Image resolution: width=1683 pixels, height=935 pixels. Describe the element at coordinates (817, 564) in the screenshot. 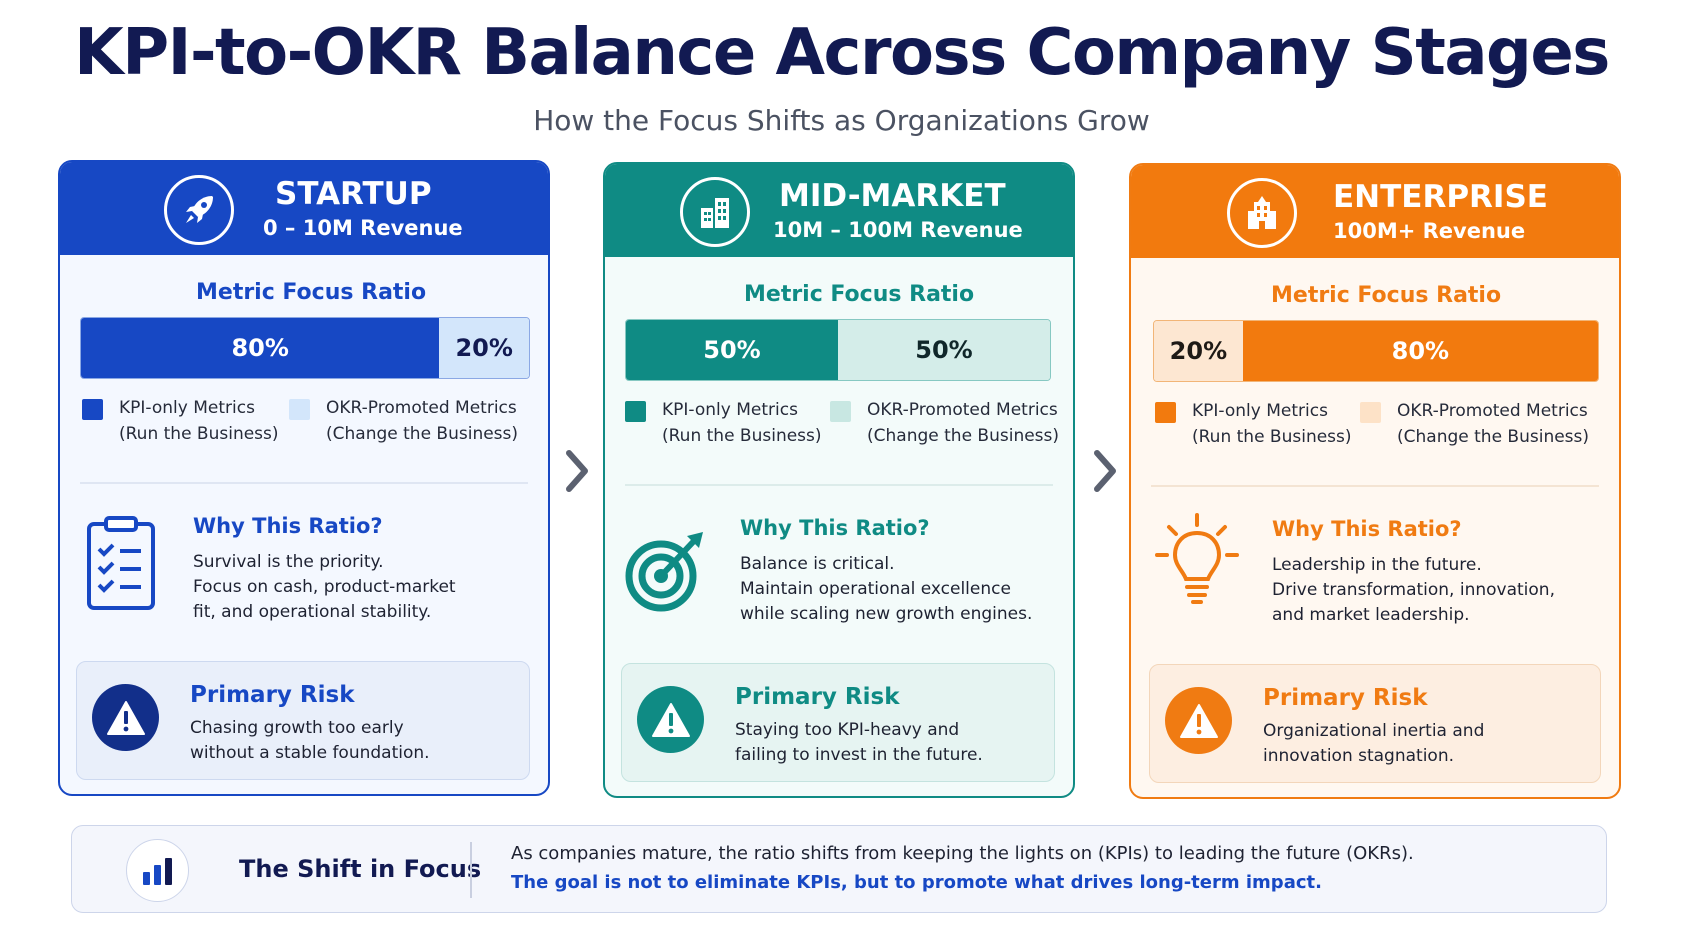

I see `why-line: Balance is critical.` at that location.